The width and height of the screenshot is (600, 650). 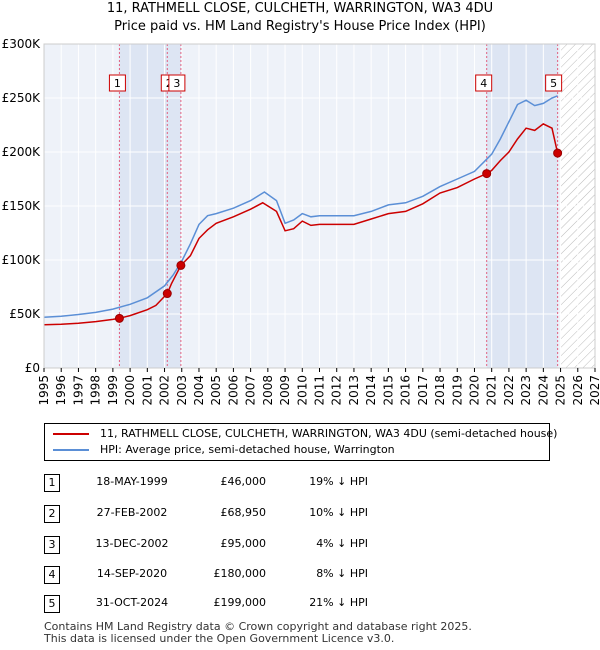 I want to click on sale-price: £68,950, so click(x=243, y=512).